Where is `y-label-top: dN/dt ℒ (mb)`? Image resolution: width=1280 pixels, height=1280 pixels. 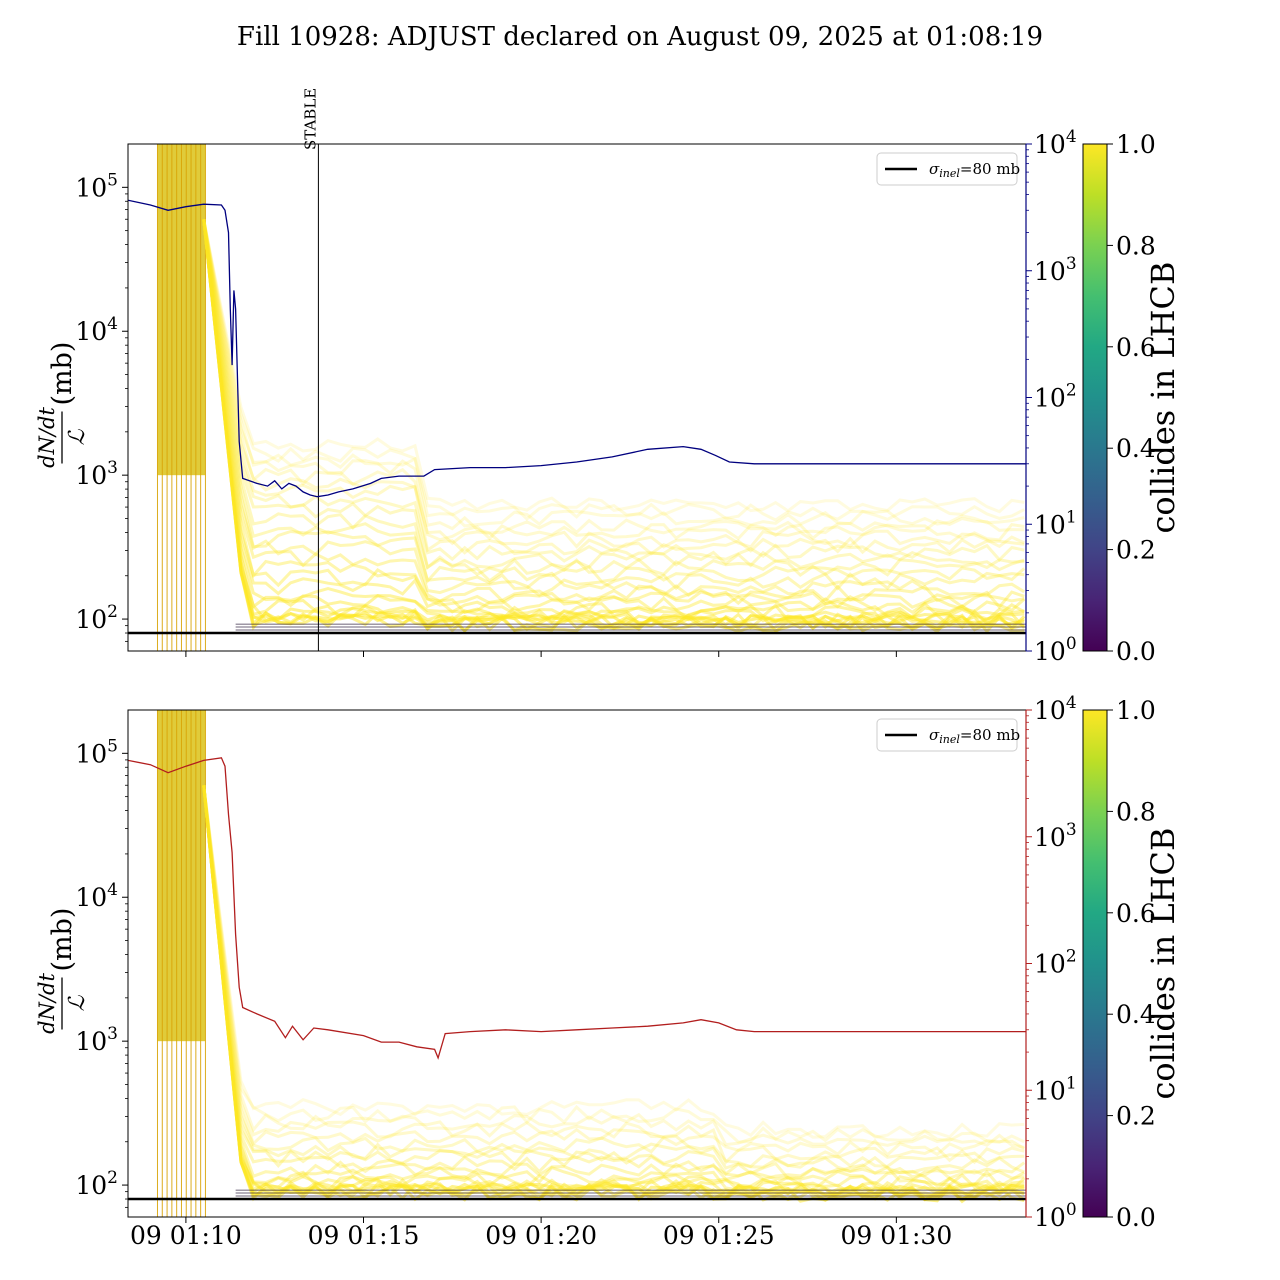 y-label-top: dN/dt ℒ (mb) is located at coordinates (62, 405).